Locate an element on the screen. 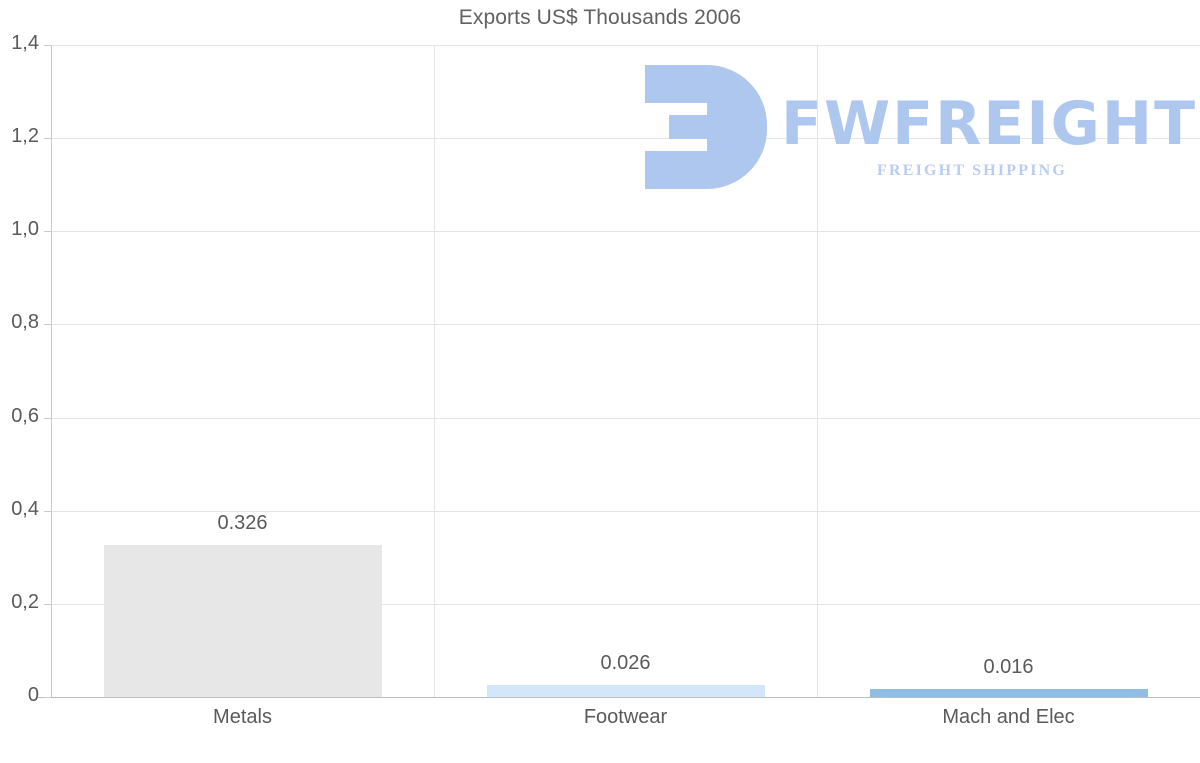 The height and width of the screenshot is (763, 1200). y-axis-tick-label: 1,0 is located at coordinates (25, 229).